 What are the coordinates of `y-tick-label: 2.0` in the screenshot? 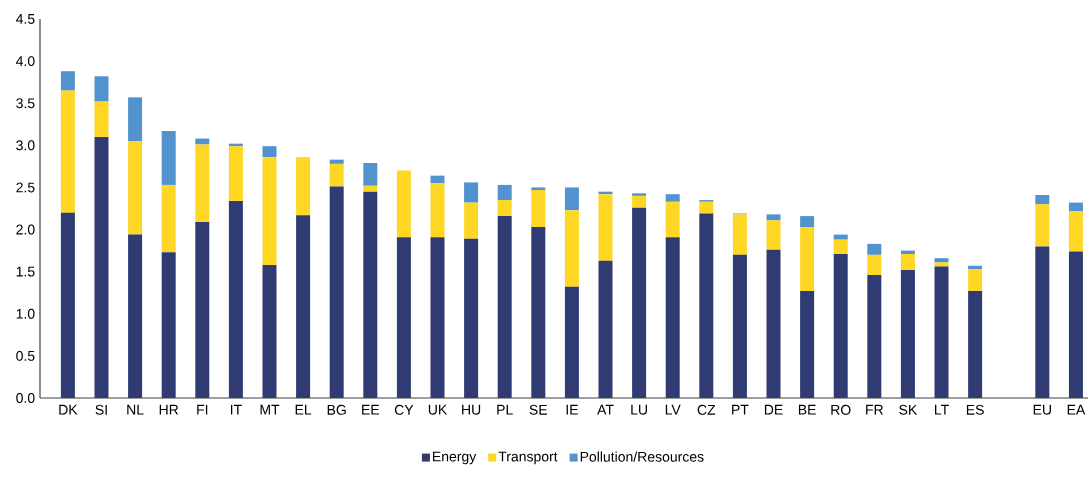 It's located at (25, 229).